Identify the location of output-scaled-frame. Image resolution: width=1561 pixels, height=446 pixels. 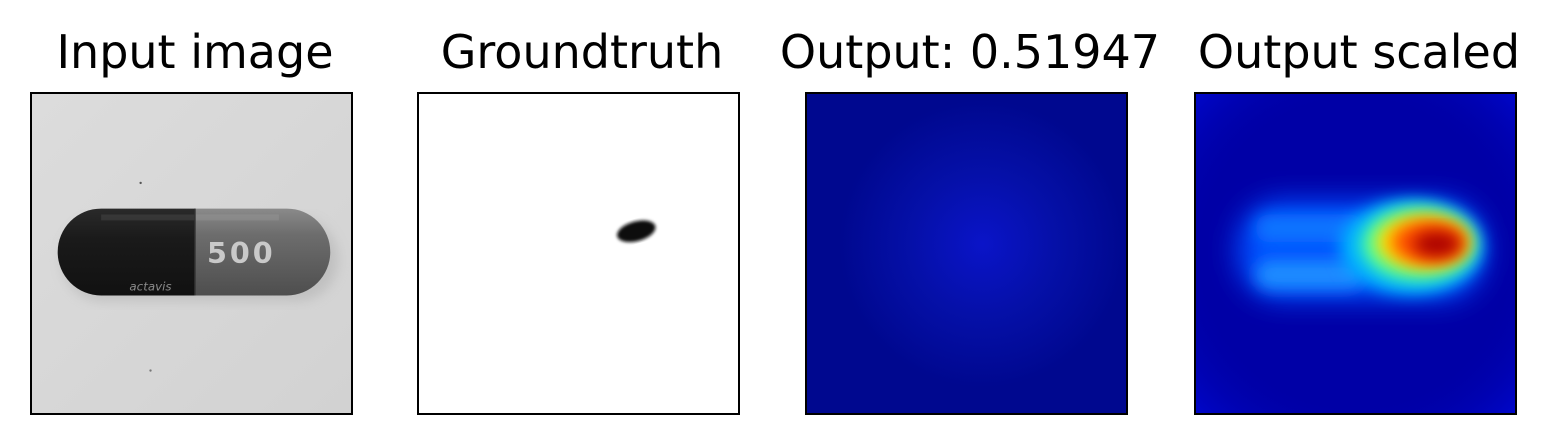
(1355, 253).